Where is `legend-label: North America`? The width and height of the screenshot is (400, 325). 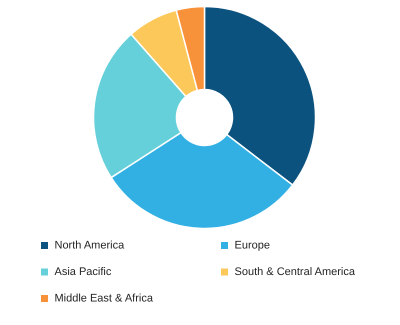
legend-label: North America is located at coordinates (90, 246).